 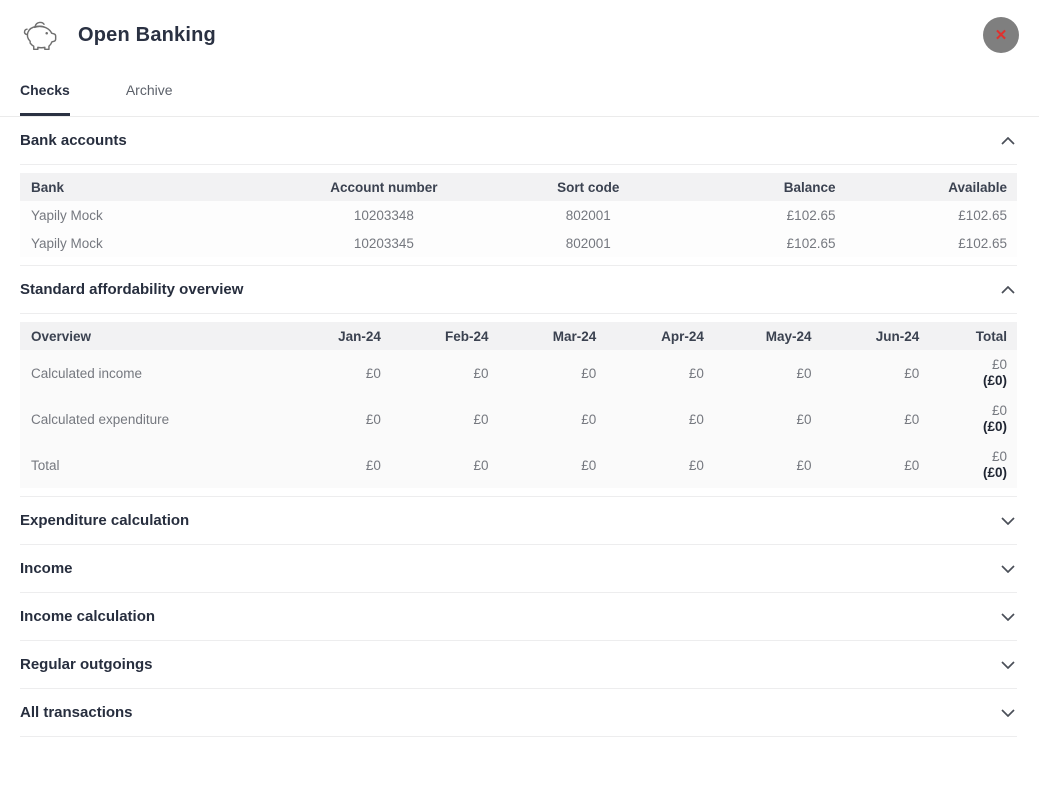 I want to click on section-header-expenditure-calculation: Expenditure calculation, so click(x=518, y=520).